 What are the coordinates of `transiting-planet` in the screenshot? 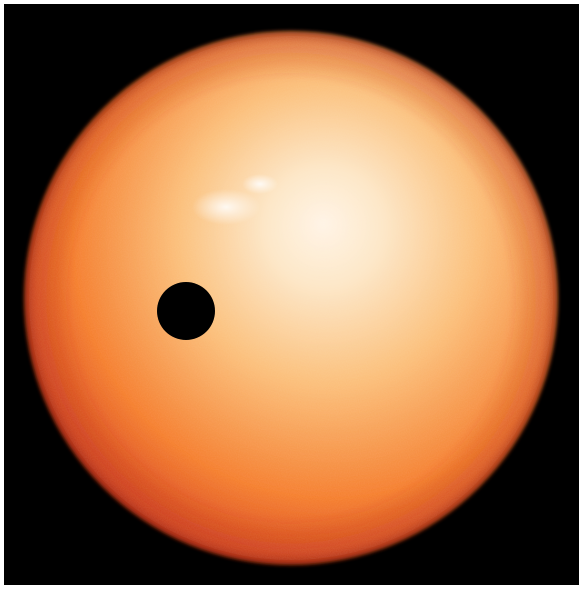 It's located at (186, 311).